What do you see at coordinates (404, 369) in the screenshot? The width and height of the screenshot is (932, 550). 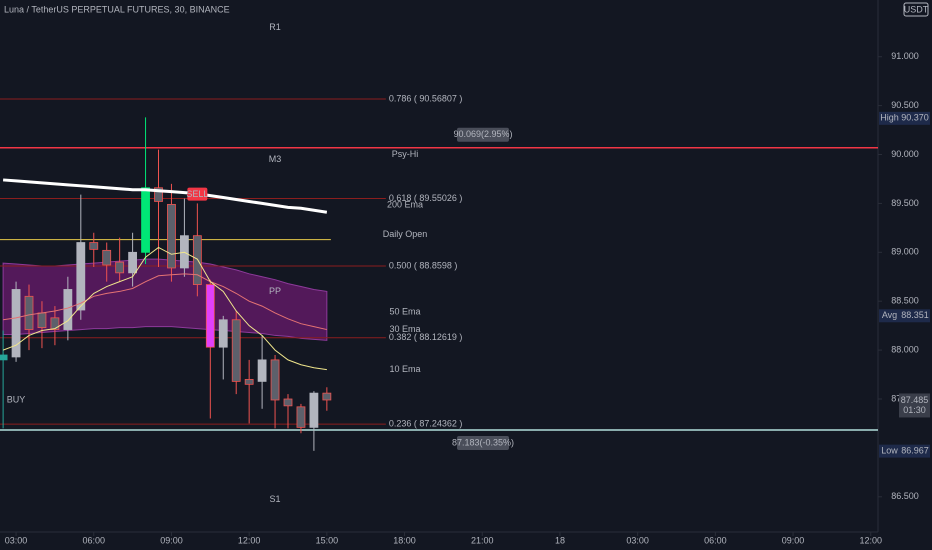 I see `series-name: 10 Ema` at bounding box center [404, 369].